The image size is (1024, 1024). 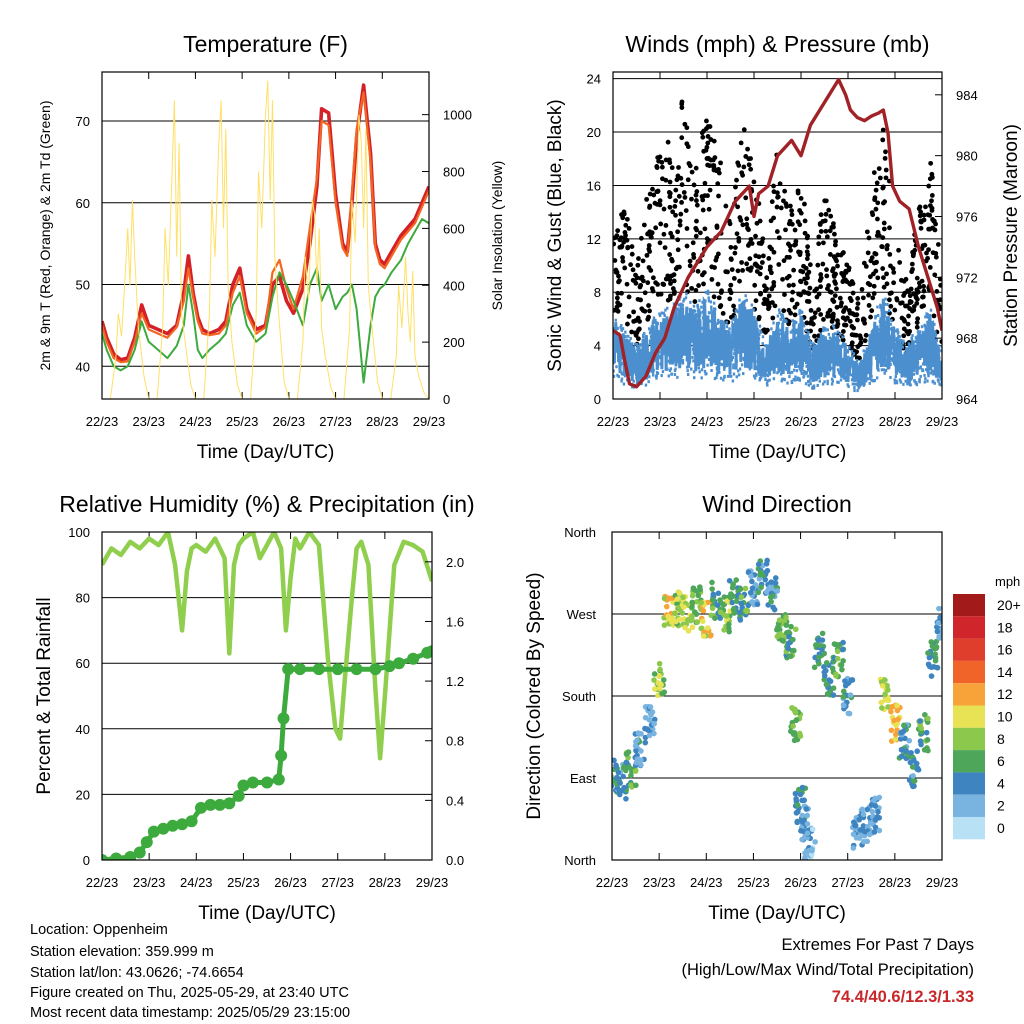 I want to click on y-tick-label: 12, so click(x=594, y=239).